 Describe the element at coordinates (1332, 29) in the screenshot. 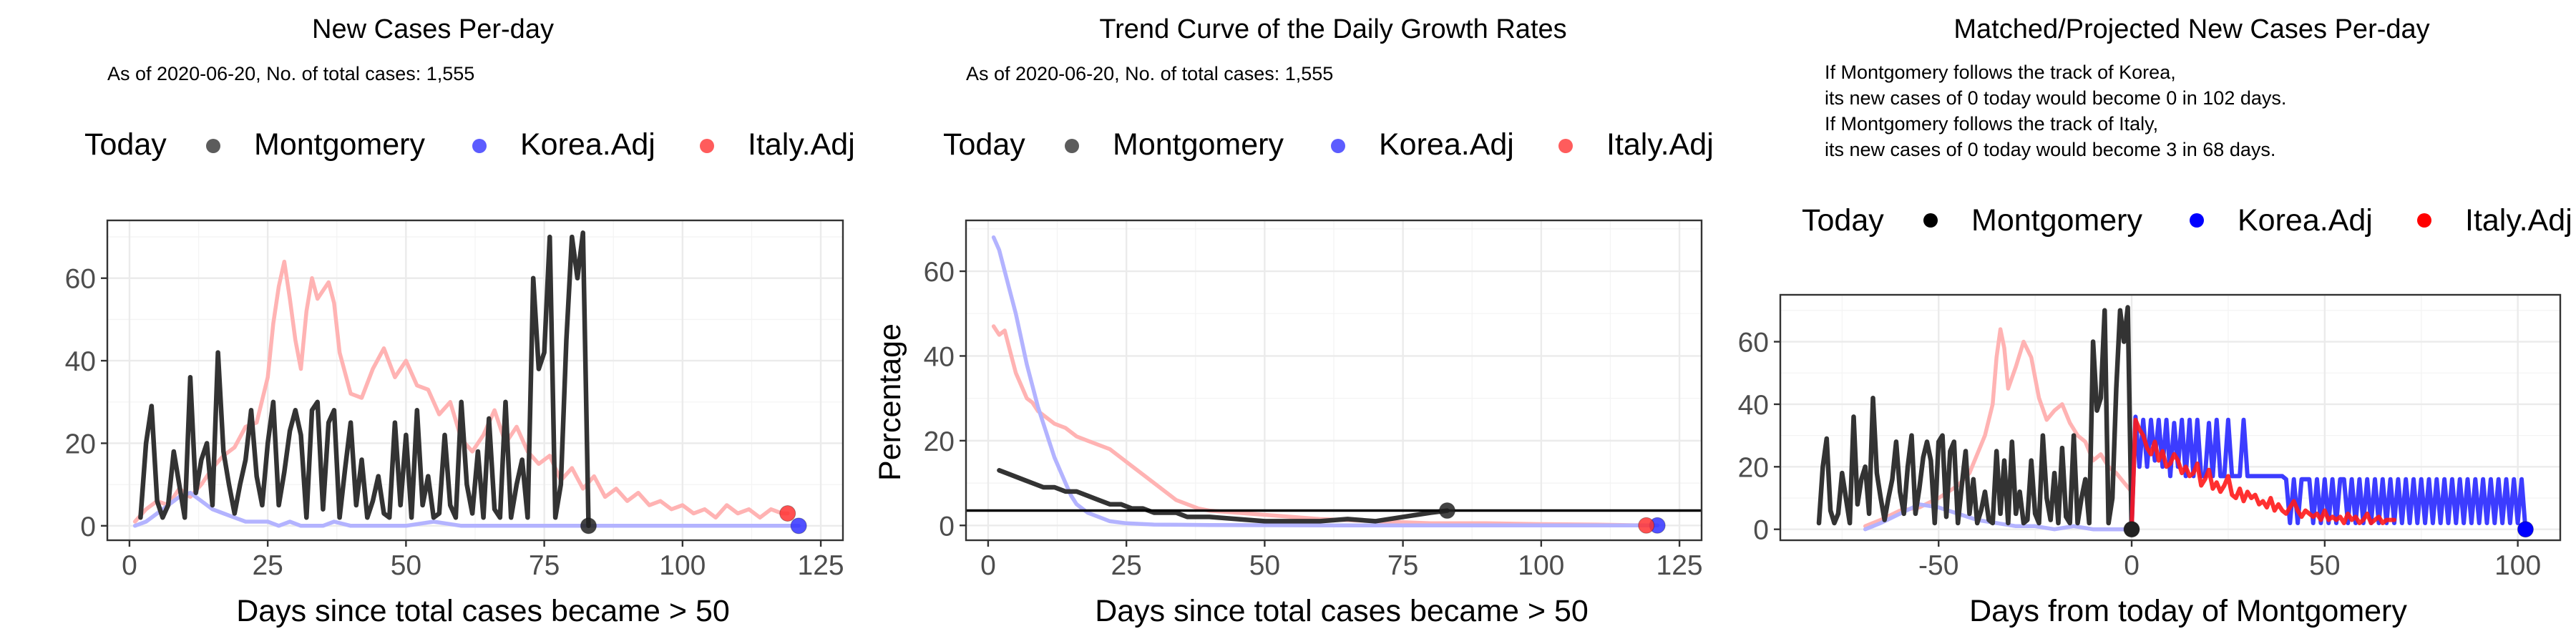

I see `chart-title: Trend Curve of the Daily Growth Rates` at that location.